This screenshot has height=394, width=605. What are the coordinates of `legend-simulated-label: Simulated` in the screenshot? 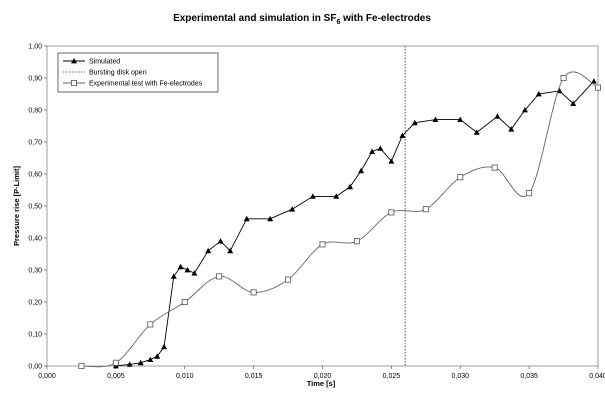 It's located at (104, 62).